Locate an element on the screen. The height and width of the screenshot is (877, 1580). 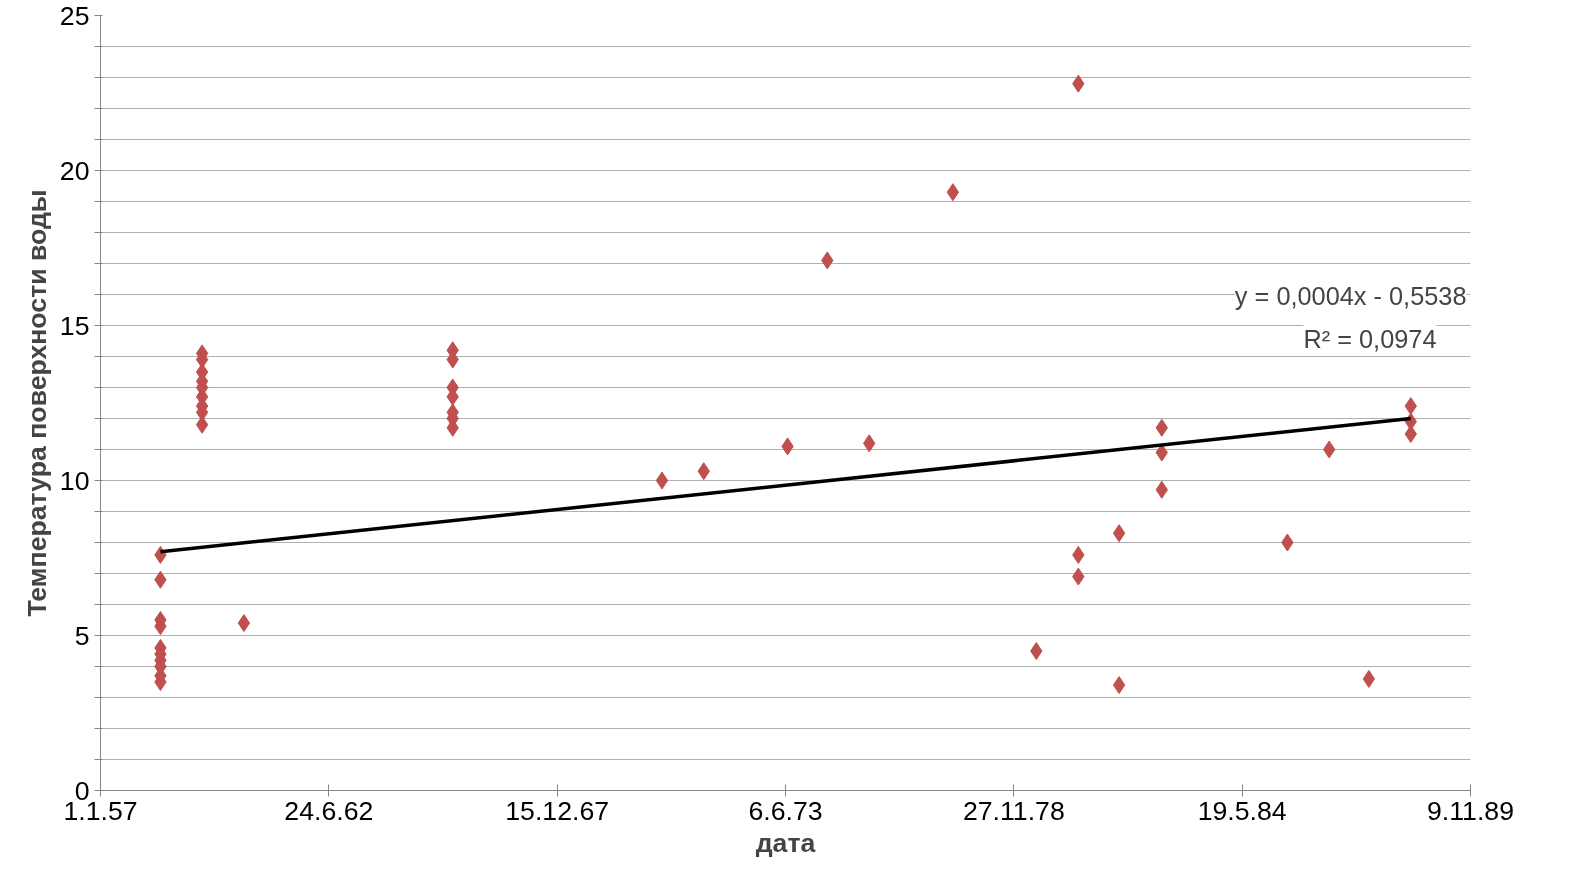
y-tick-label: 5 is located at coordinates (82, 635).